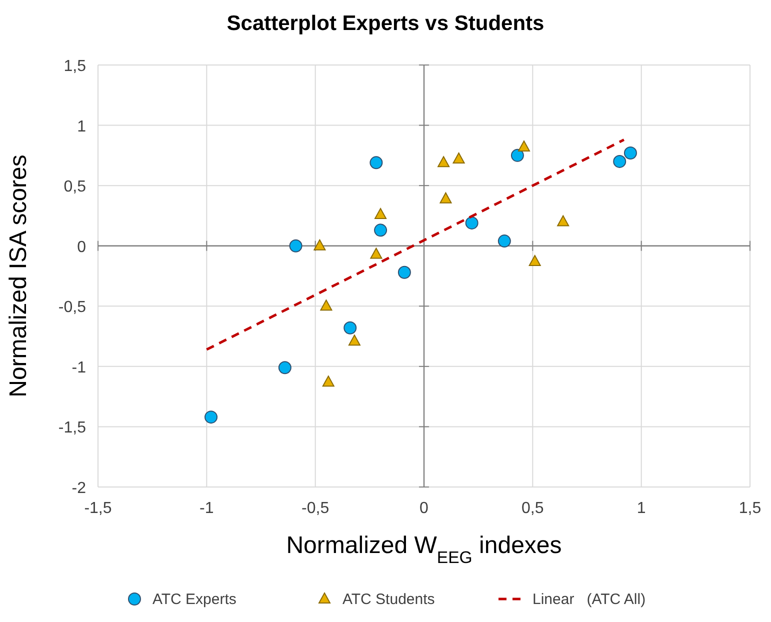 This screenshot has height=622, width=771. I want to click on y-tick-label: 1, so click(81, 127).